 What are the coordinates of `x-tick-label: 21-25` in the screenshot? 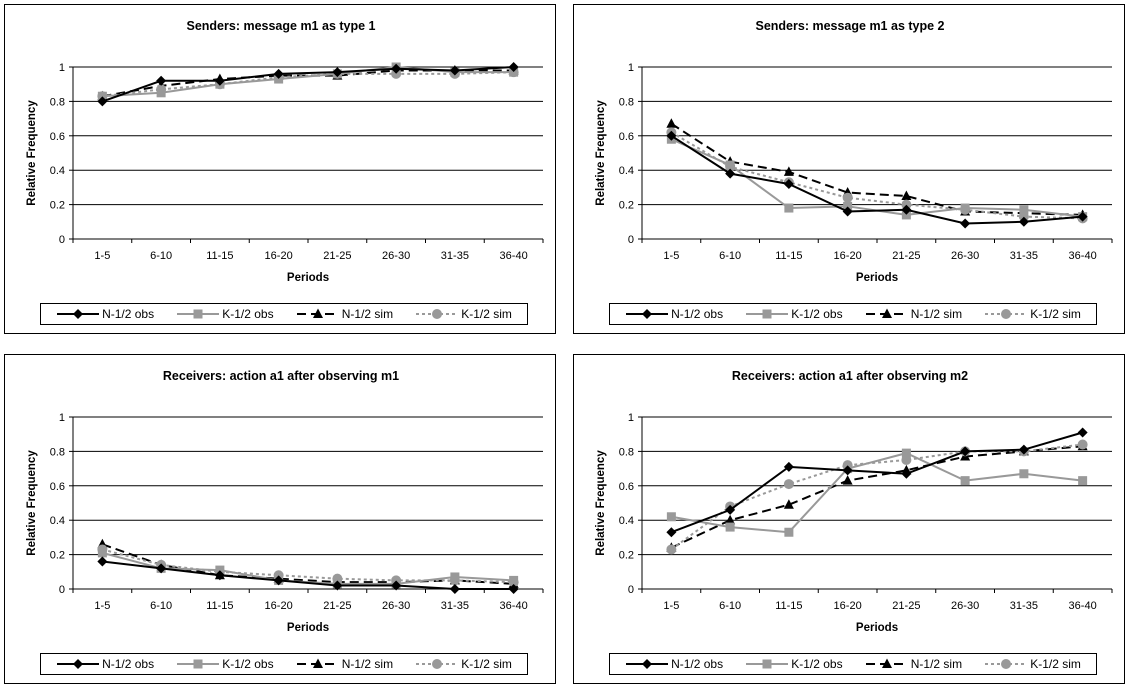 It's located at (906, 256).